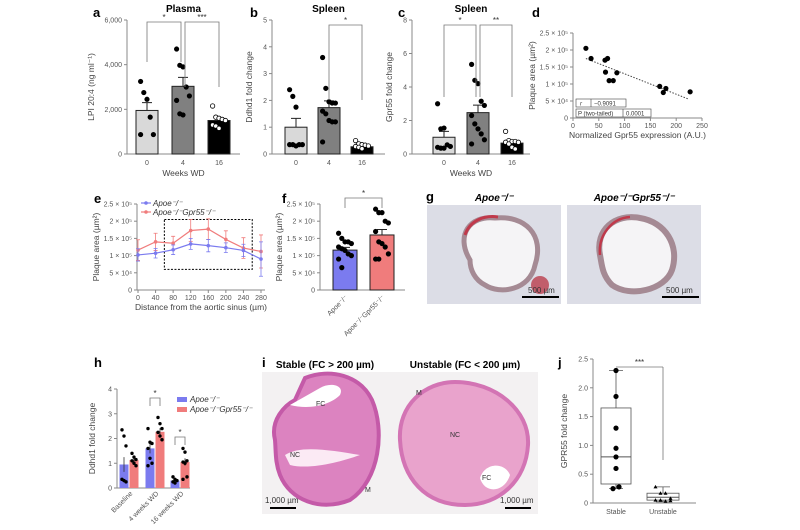 The width and height of the screenshot is (800, 530). I want to click on y-tick-label: 5 × 10⁴, so click(120, 273).